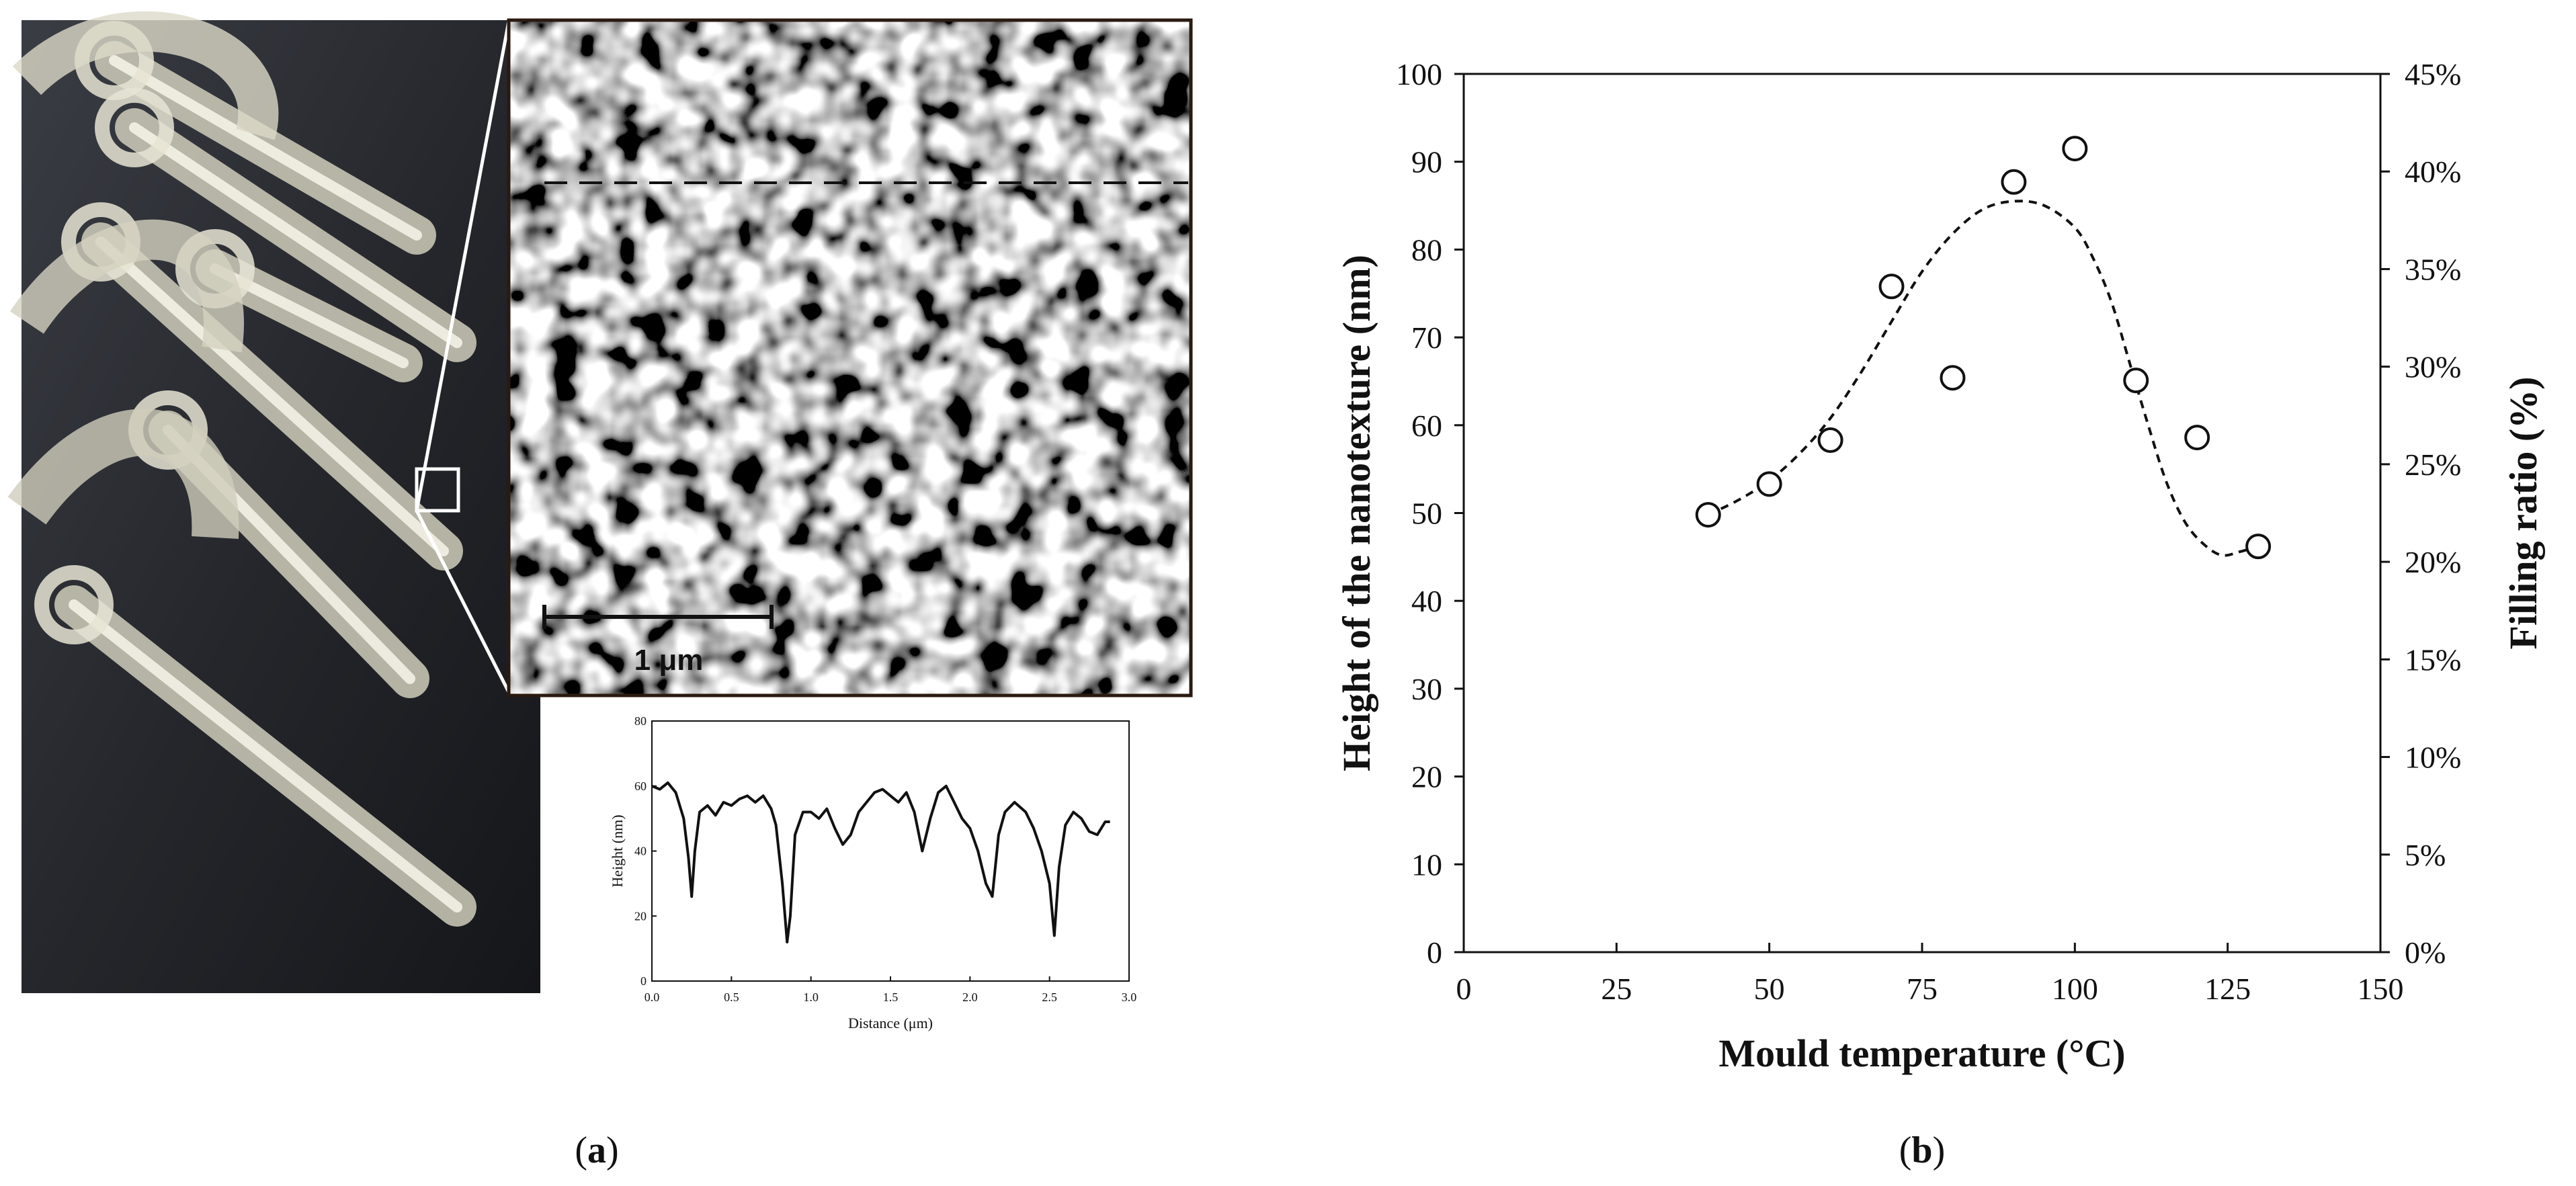 The width and height of the screenshot is (2576, 1186). I want to click on inset-x-tick-label: 1.0, so click(811, 997).